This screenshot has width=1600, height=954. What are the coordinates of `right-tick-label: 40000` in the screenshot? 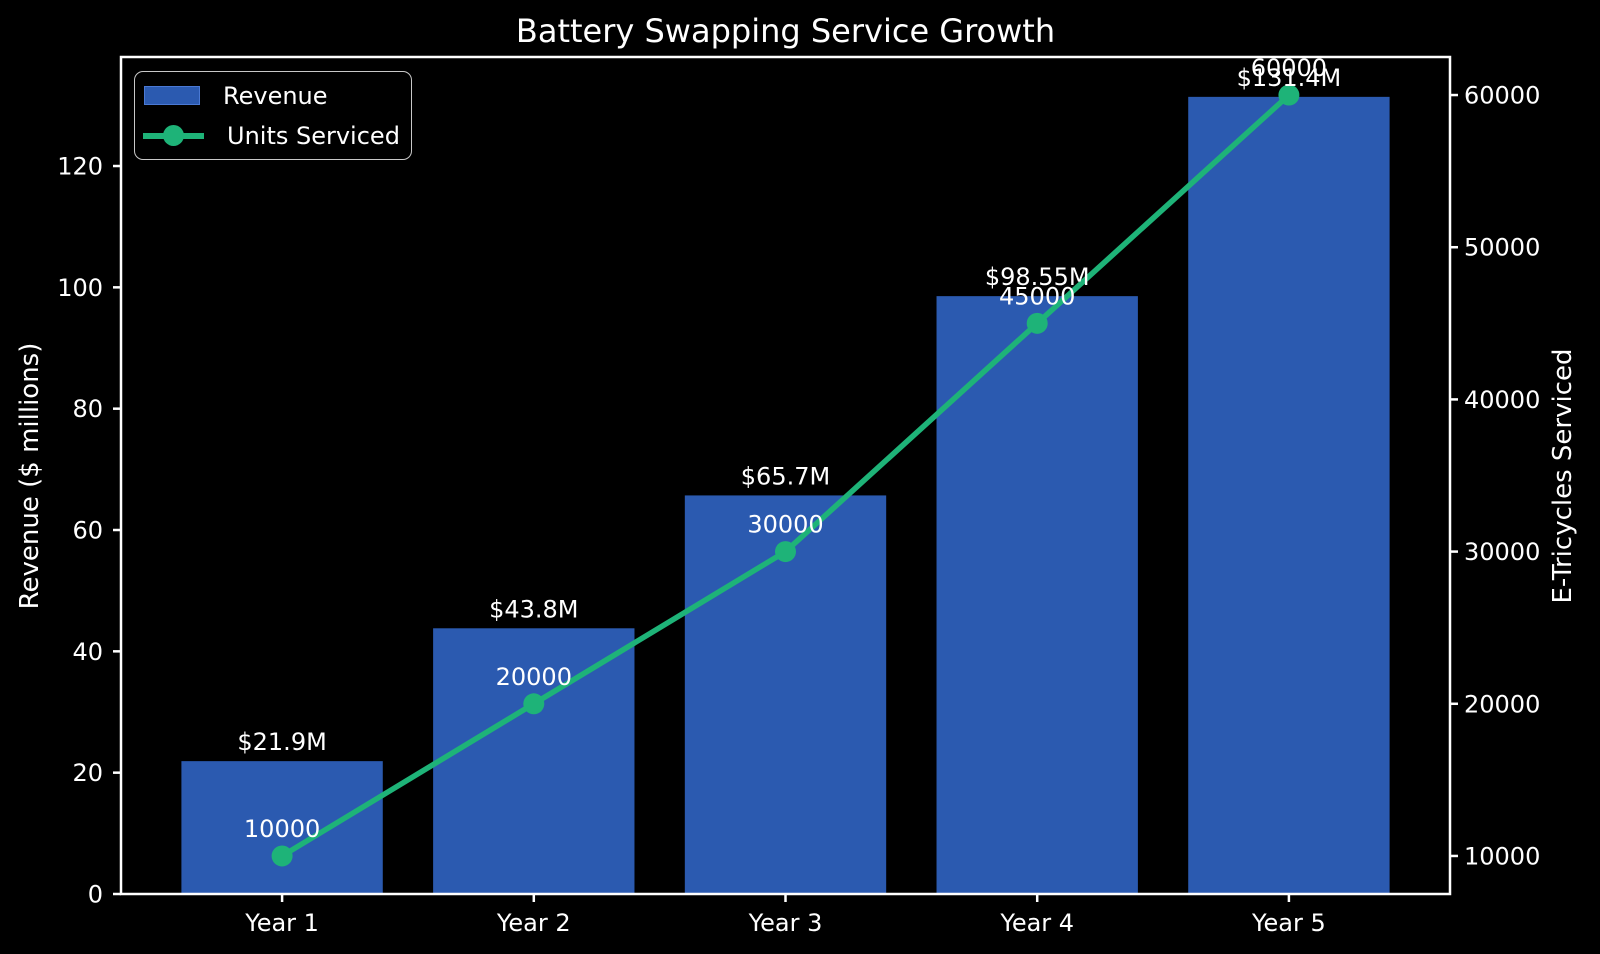 It's located at (1502, 400).